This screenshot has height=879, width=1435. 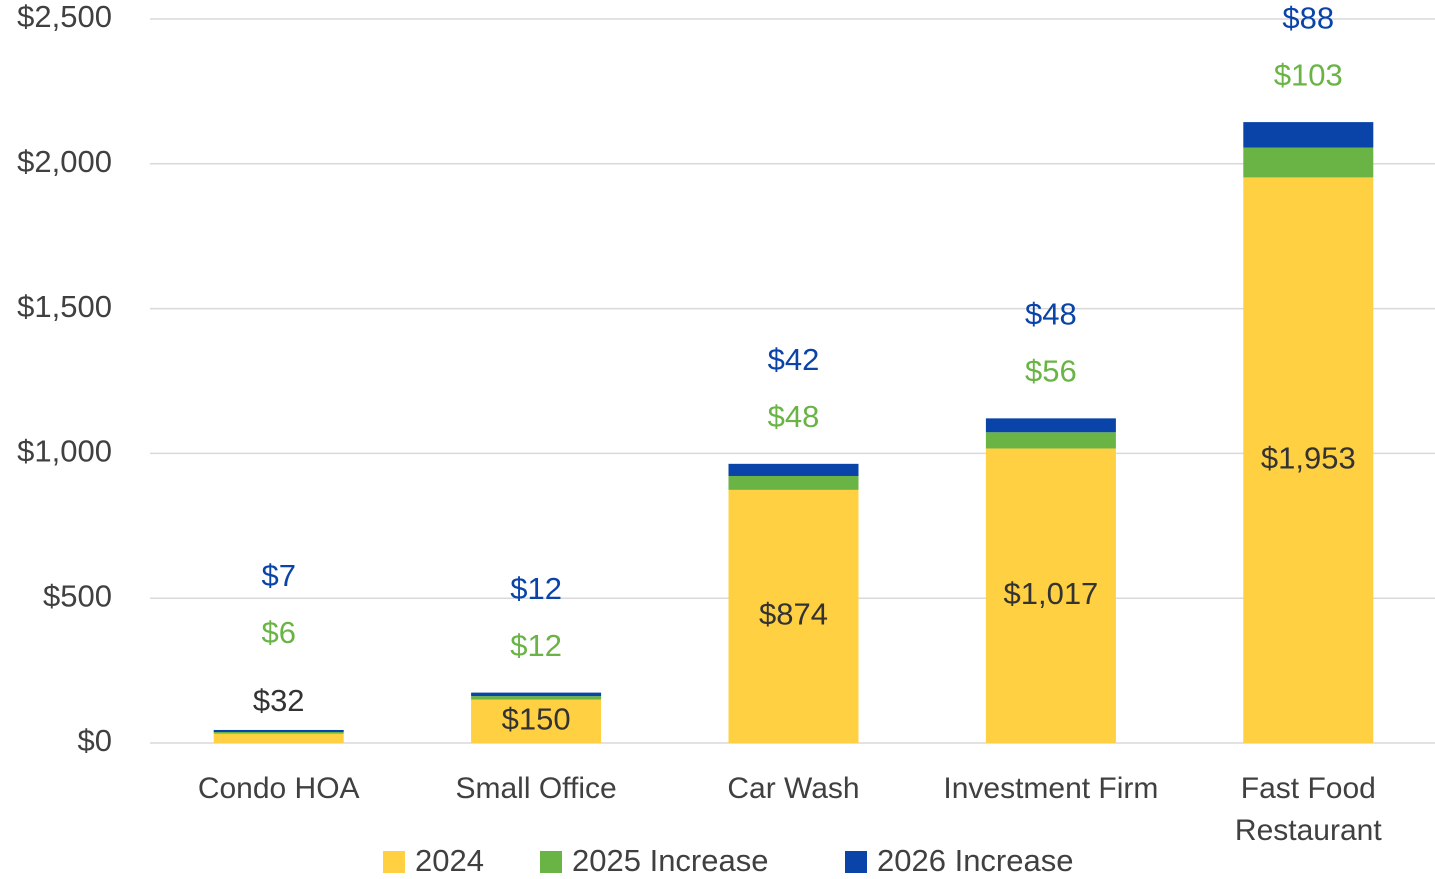 I want to click on y-tick-label: $1,500, so click(x=64, y=306).